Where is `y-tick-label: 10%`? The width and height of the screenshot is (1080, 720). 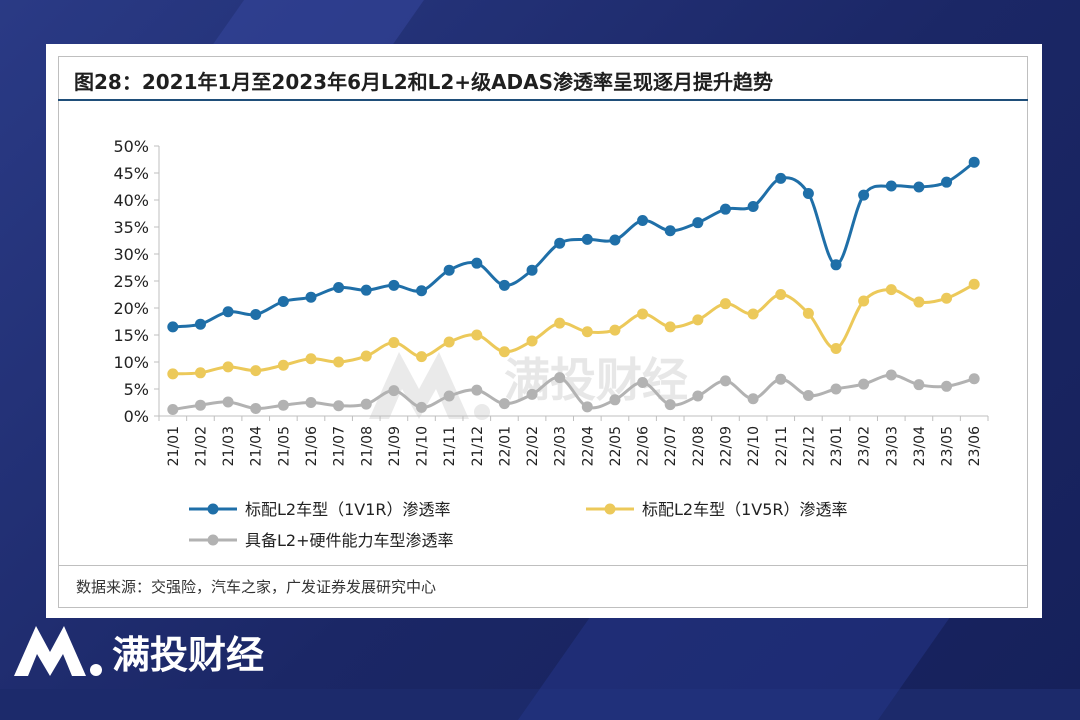
y-tick-label: 10% is located at coordinates (131, 362).